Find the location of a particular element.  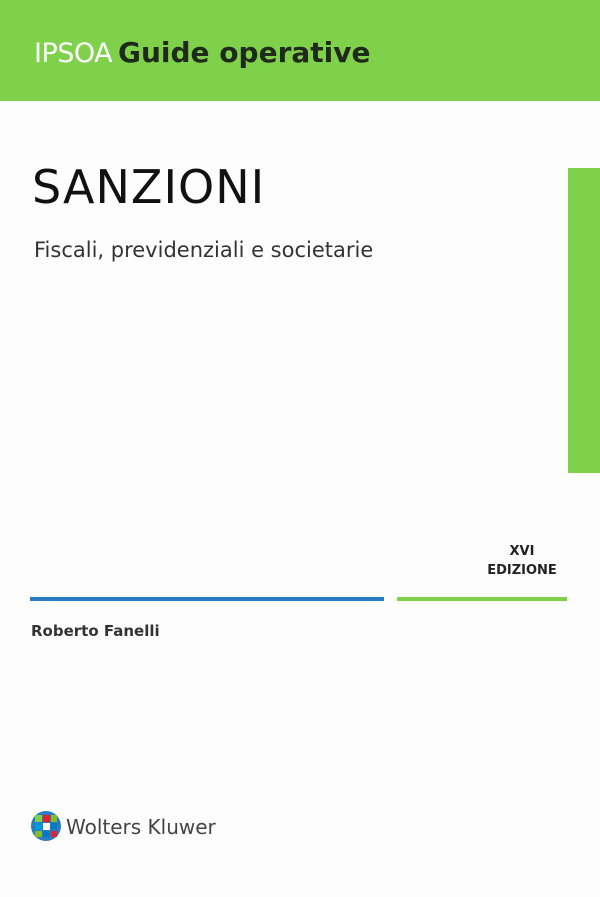

author: Roberto Fanelli is located at coordinates (95, 631).